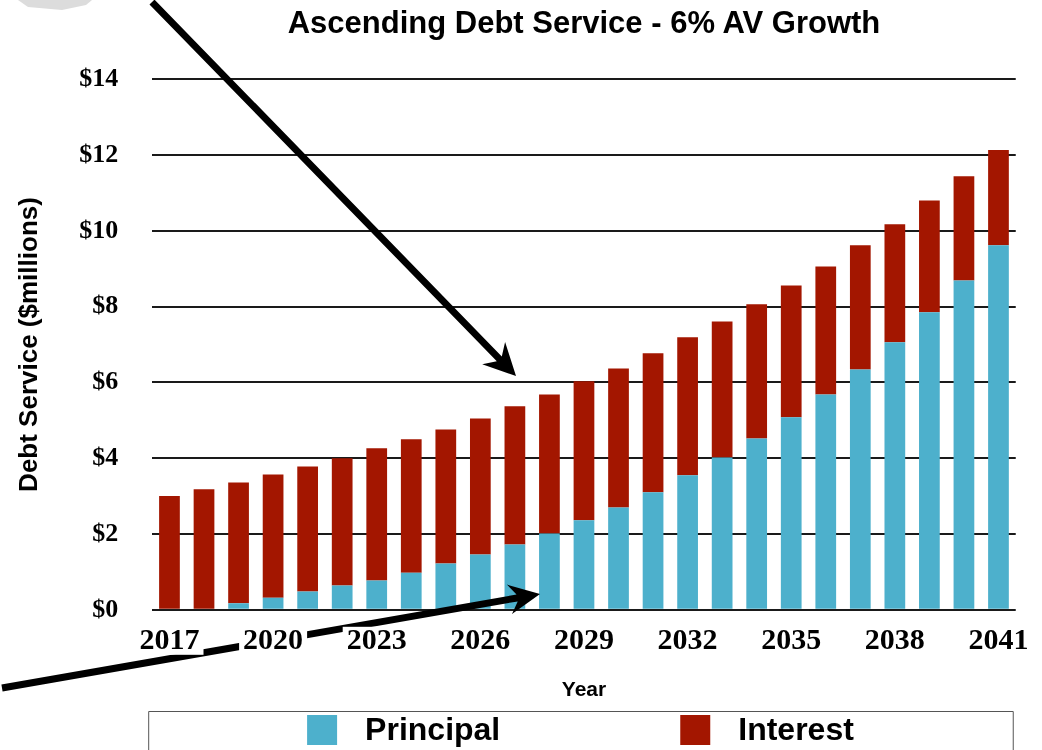 This screenshot has height=750, width=1042. I want to click on y-tick-label: $14, so click(99, 77).